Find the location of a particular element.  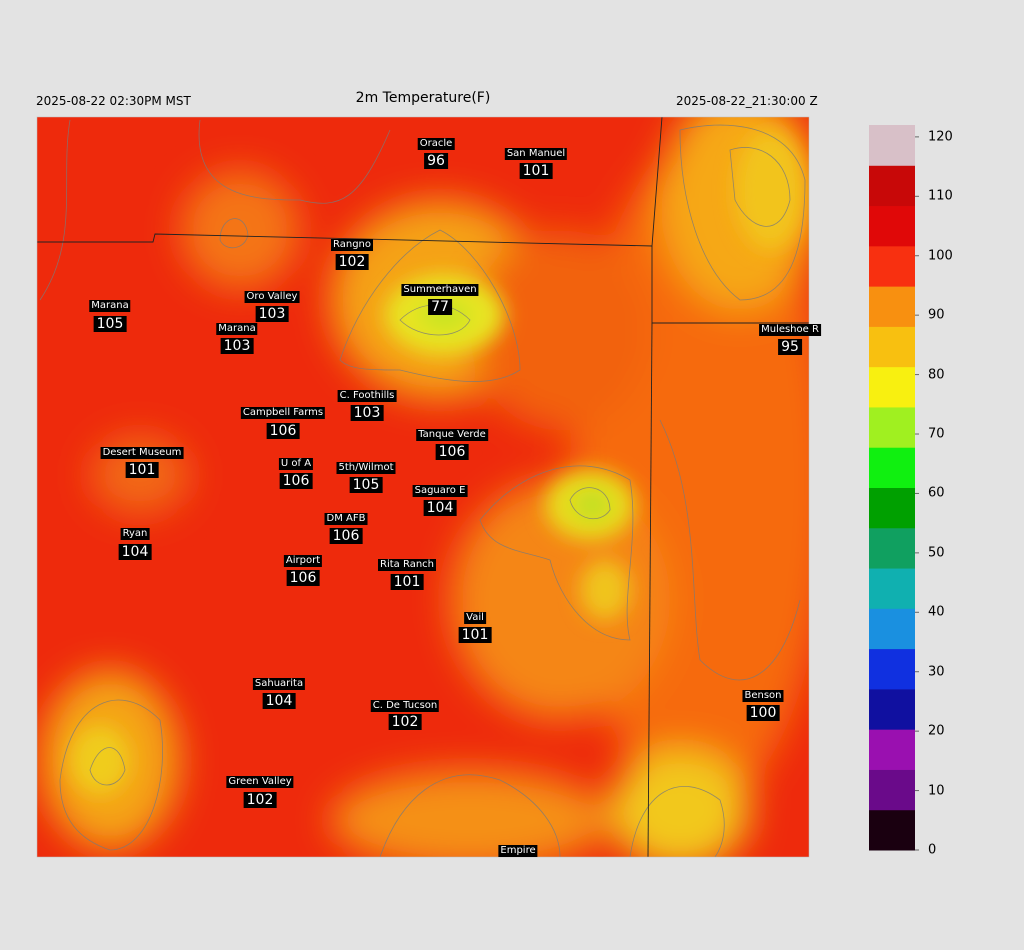

station-name: Campbell Farms is located at coordinates (283, 413).